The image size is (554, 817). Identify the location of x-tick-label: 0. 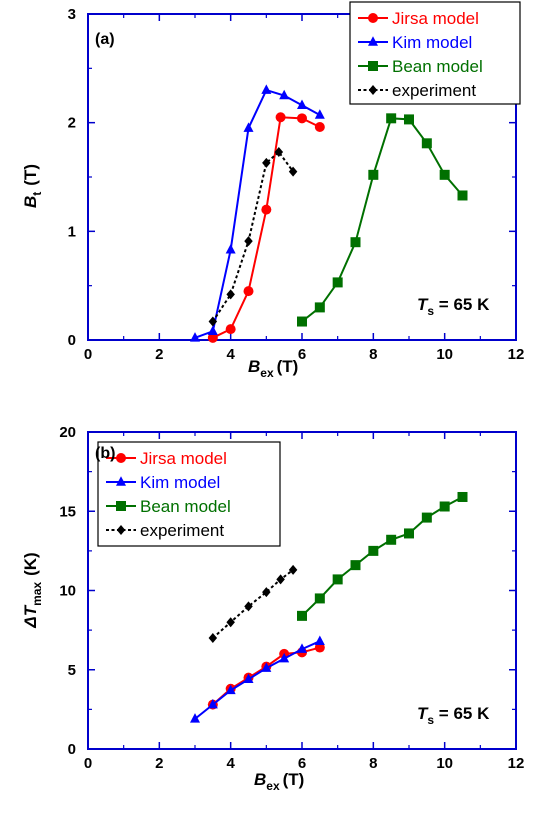
(88, 354).